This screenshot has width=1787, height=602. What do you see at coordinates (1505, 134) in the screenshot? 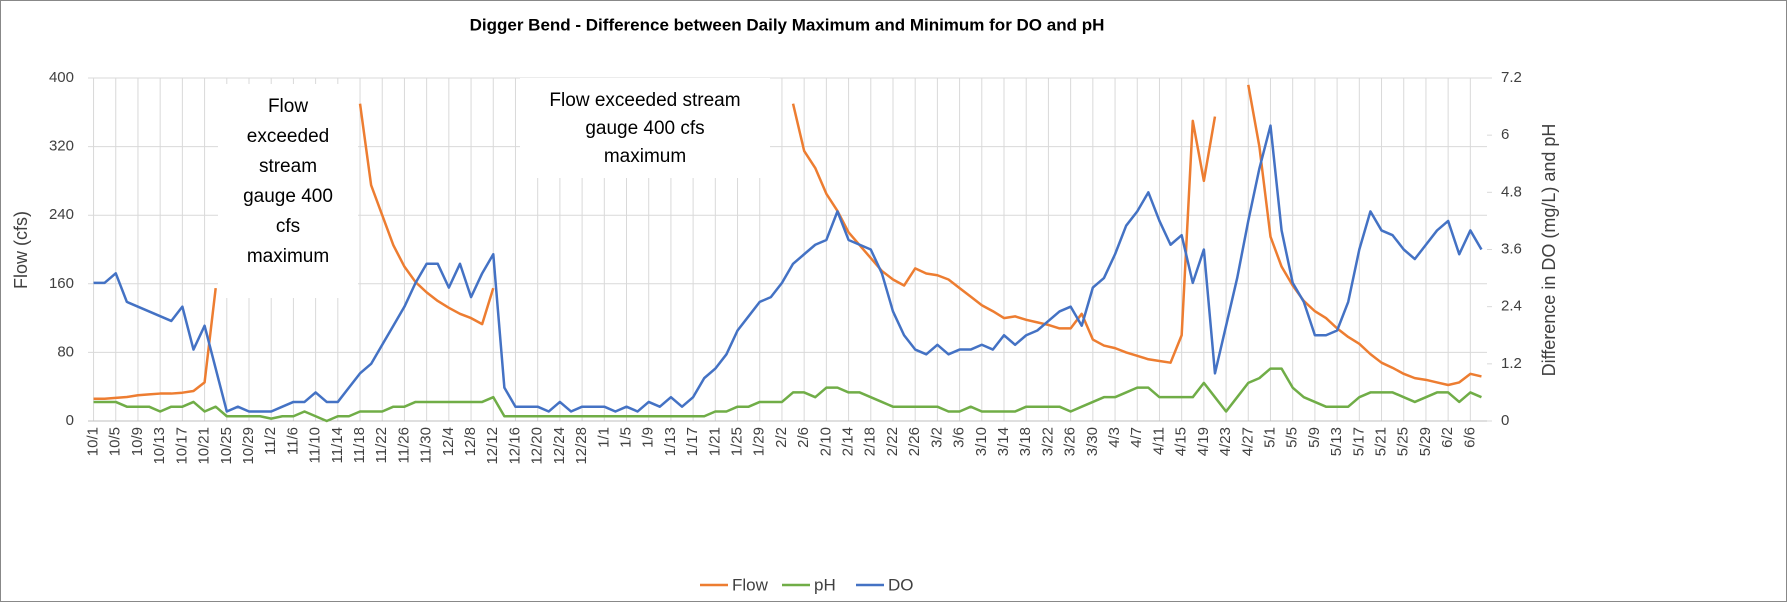
I see `y2-tick-label: 6` at bounding box center [1505, 134].